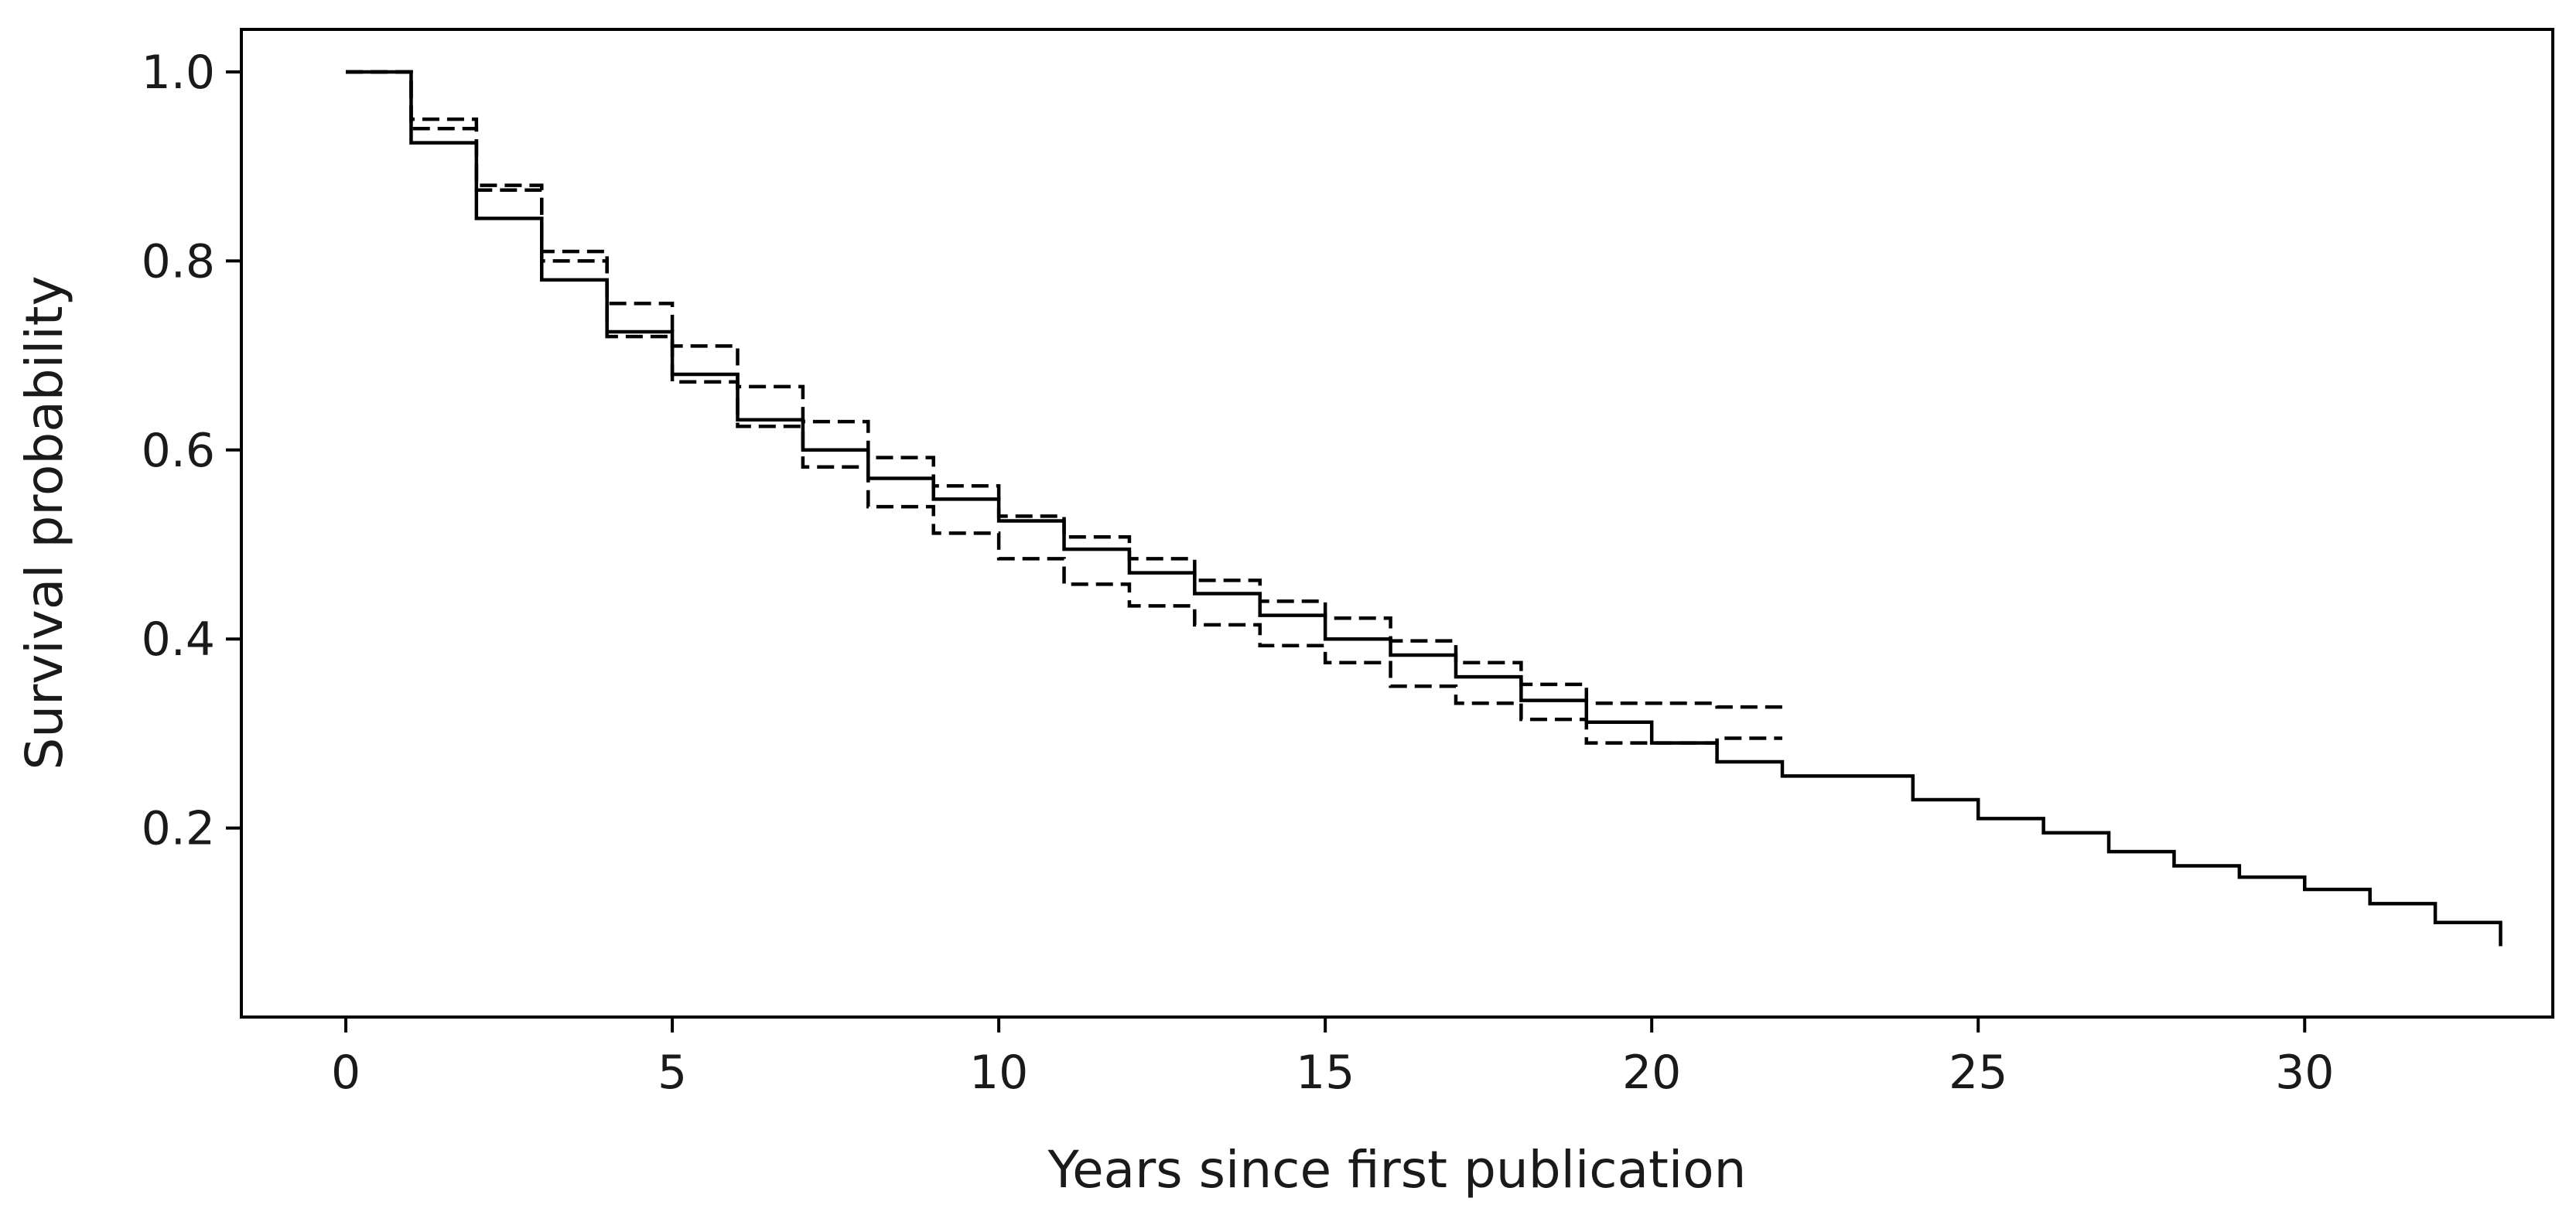 Image resolution: width=2576 pixels, height=1222 pixels. I want to click on x-tick-label: 15, so click(1325, 1073).